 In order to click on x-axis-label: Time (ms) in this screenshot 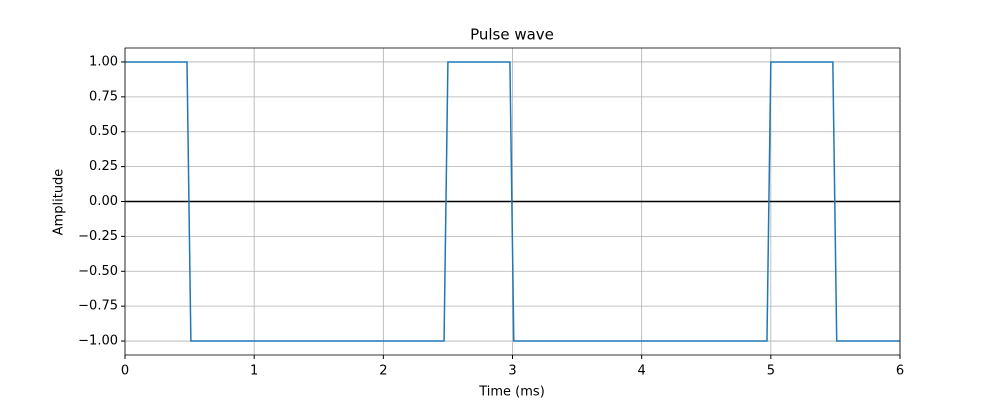, I will do `click(511, 392)`.